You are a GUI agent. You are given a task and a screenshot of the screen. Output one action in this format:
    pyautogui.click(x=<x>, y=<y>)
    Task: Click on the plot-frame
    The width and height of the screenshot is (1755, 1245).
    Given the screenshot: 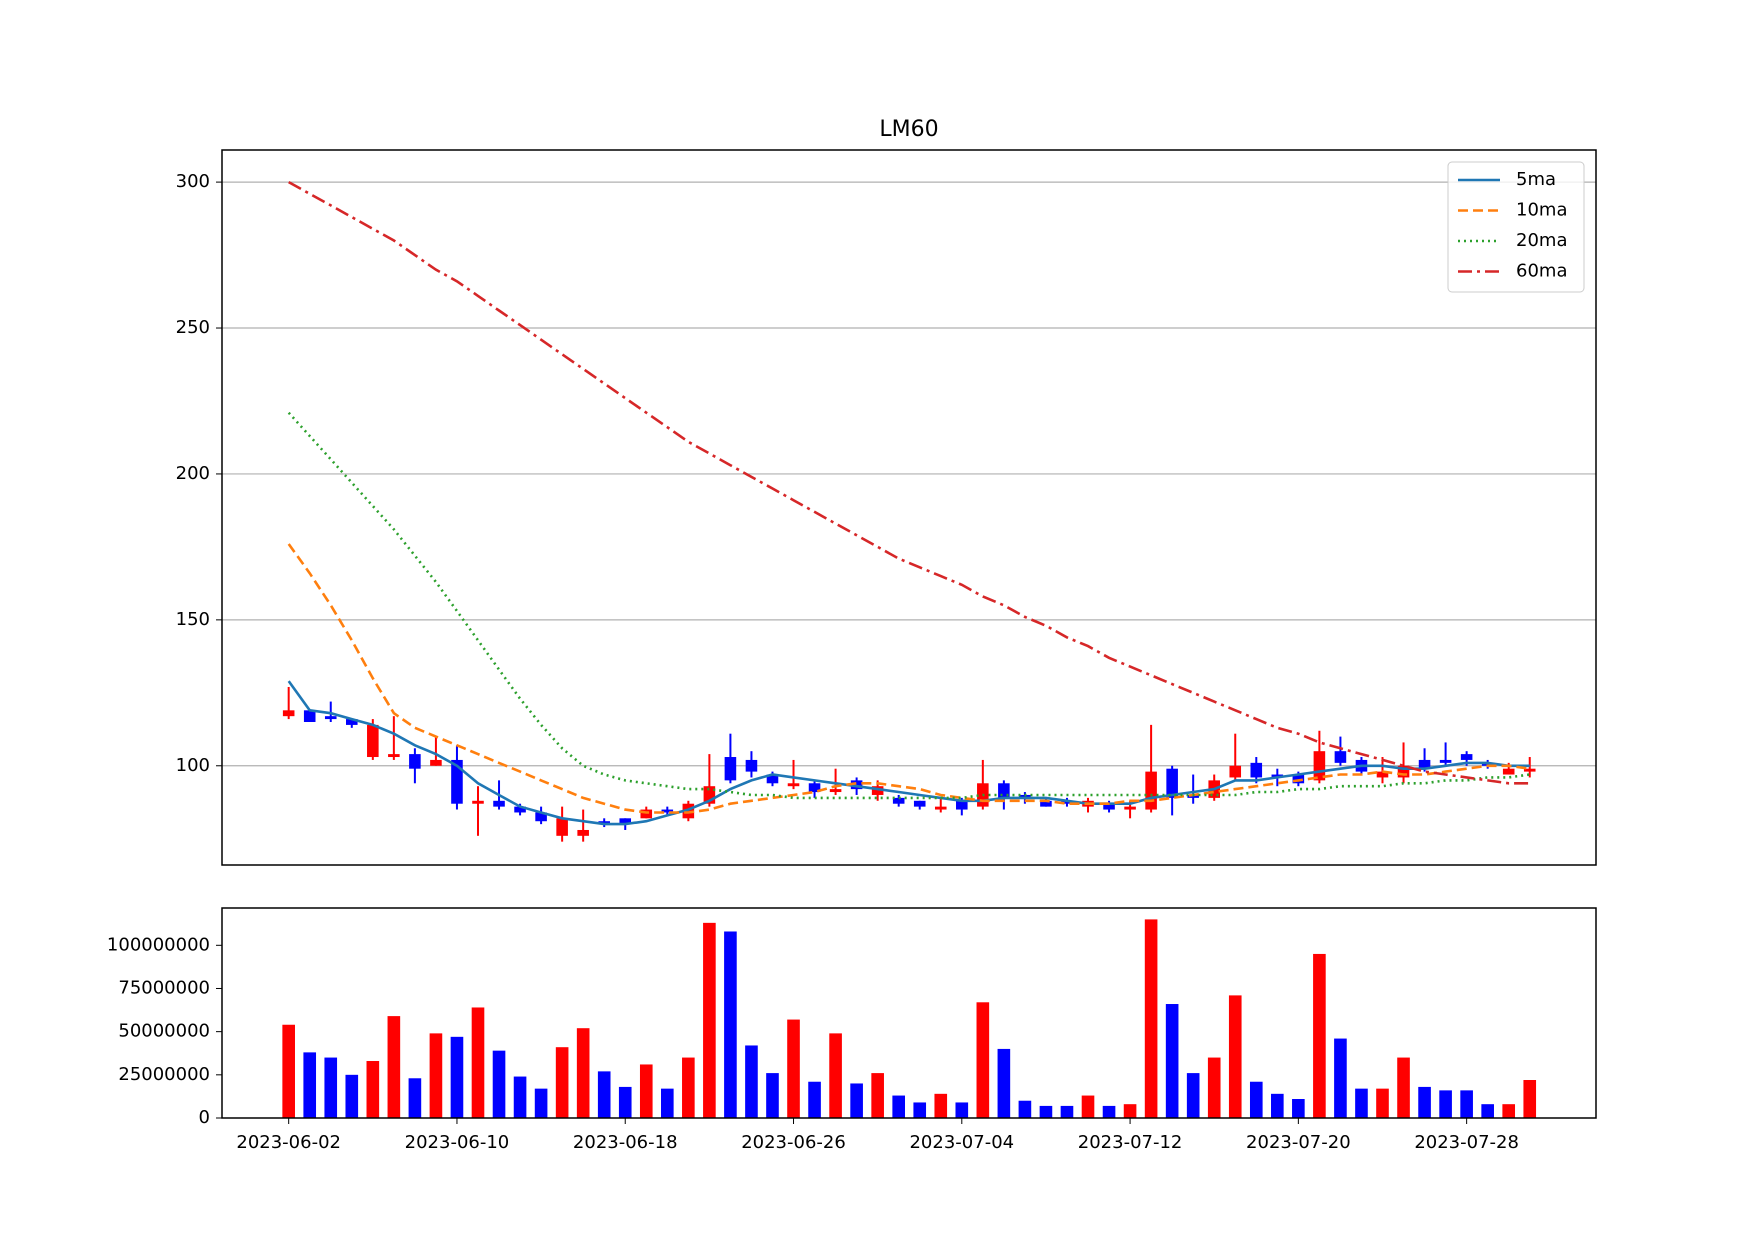 What is the action you would take?
    pyautogui.click(x=909, y=1013)
    